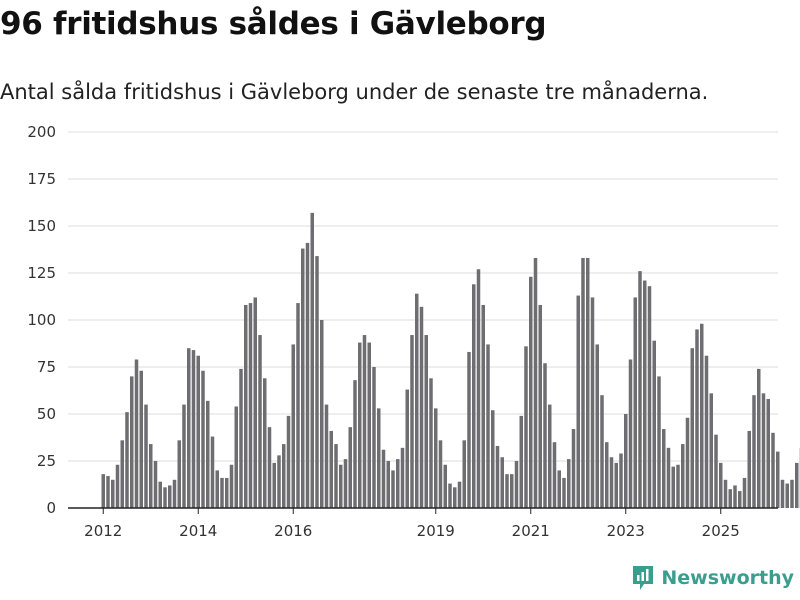 This screenshot has height=600, width=800. I want to click on y-tick-label: 0, so click(51, 508).